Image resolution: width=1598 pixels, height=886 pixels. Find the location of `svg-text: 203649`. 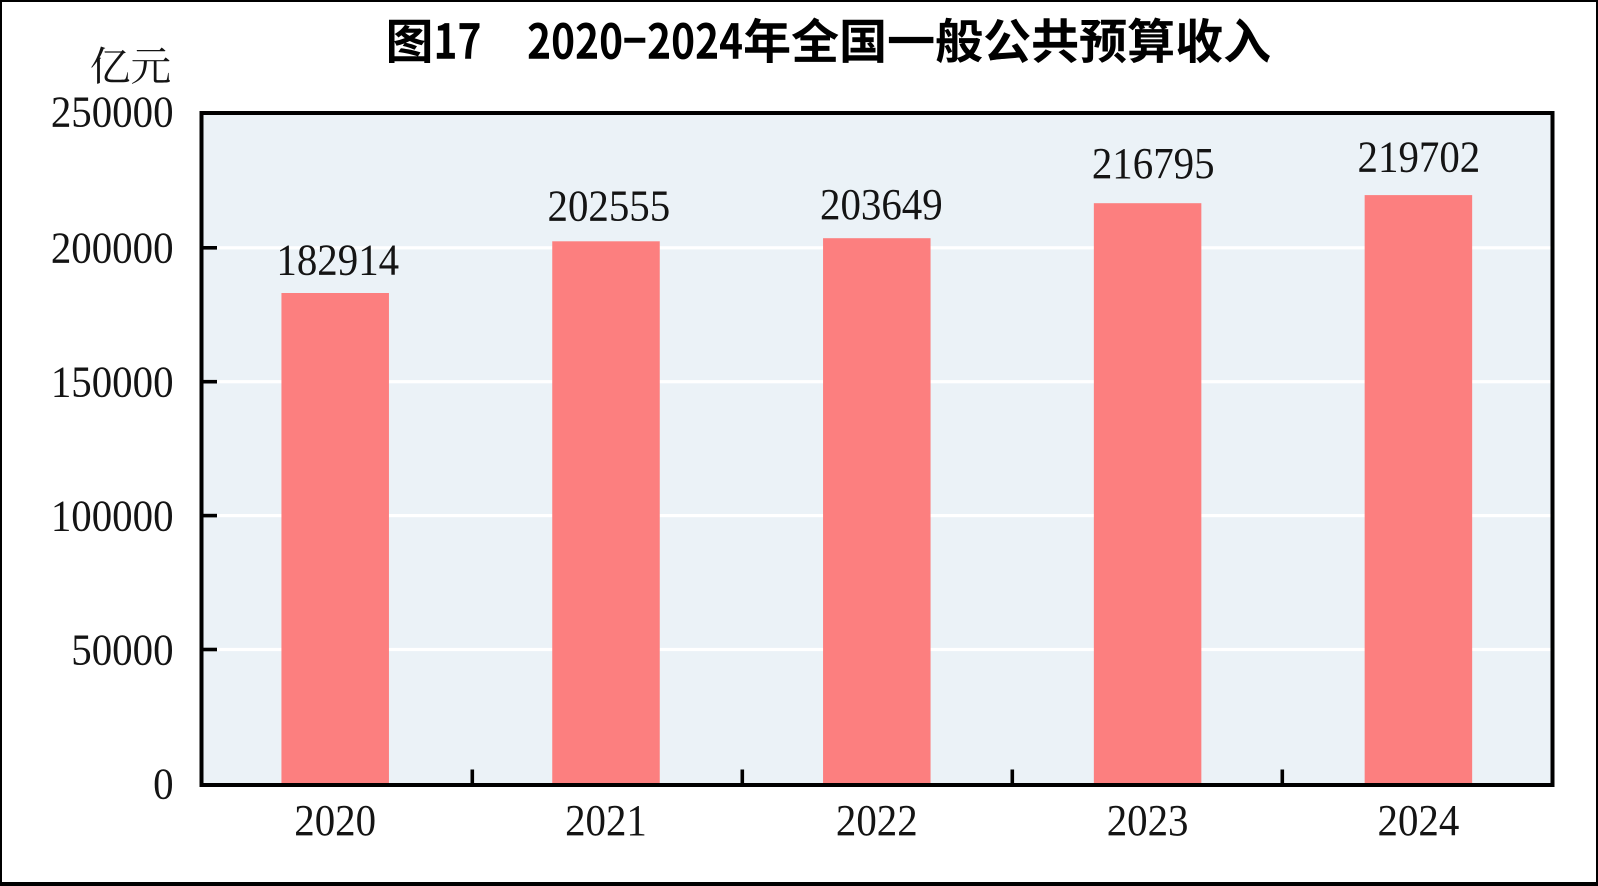

svg-text: 203649 is located at coordinates (881, 204).